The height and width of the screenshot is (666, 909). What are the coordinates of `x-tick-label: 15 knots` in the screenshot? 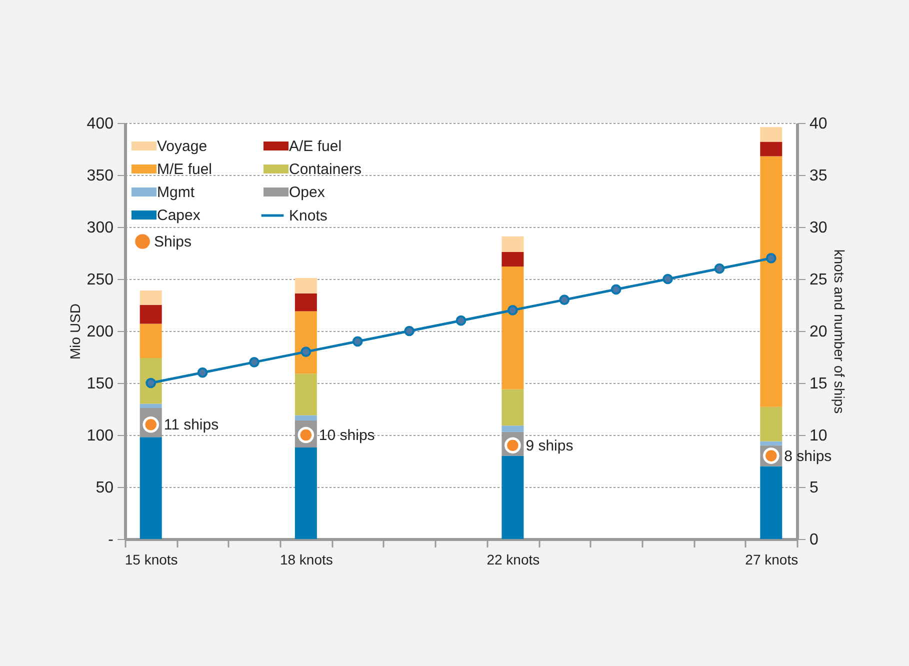 It's located at (151, 560).